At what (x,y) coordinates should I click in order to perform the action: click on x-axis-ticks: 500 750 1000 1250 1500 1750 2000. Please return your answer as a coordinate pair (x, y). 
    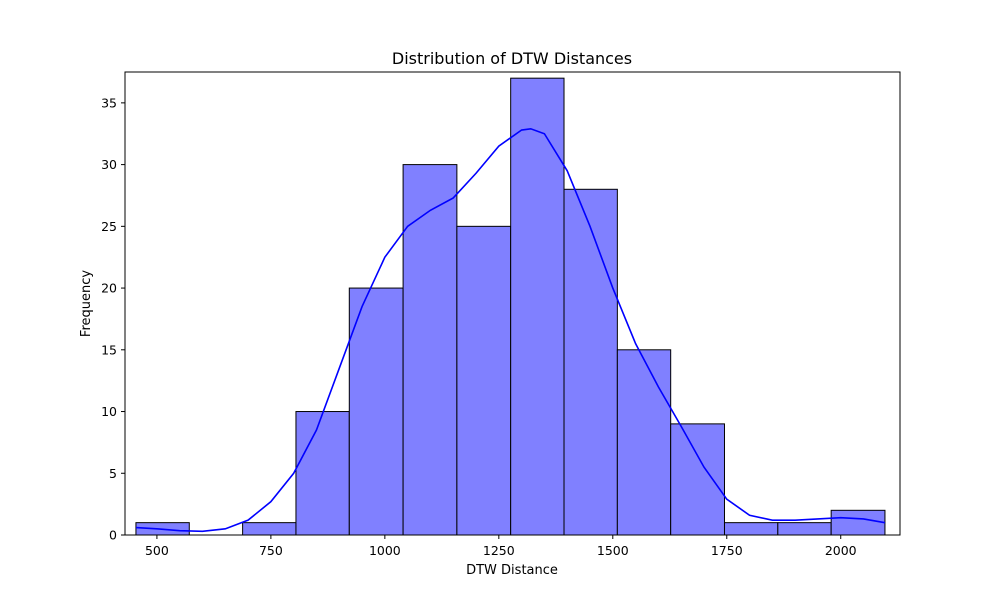
    Looking at the image, I should click on (501, 546).